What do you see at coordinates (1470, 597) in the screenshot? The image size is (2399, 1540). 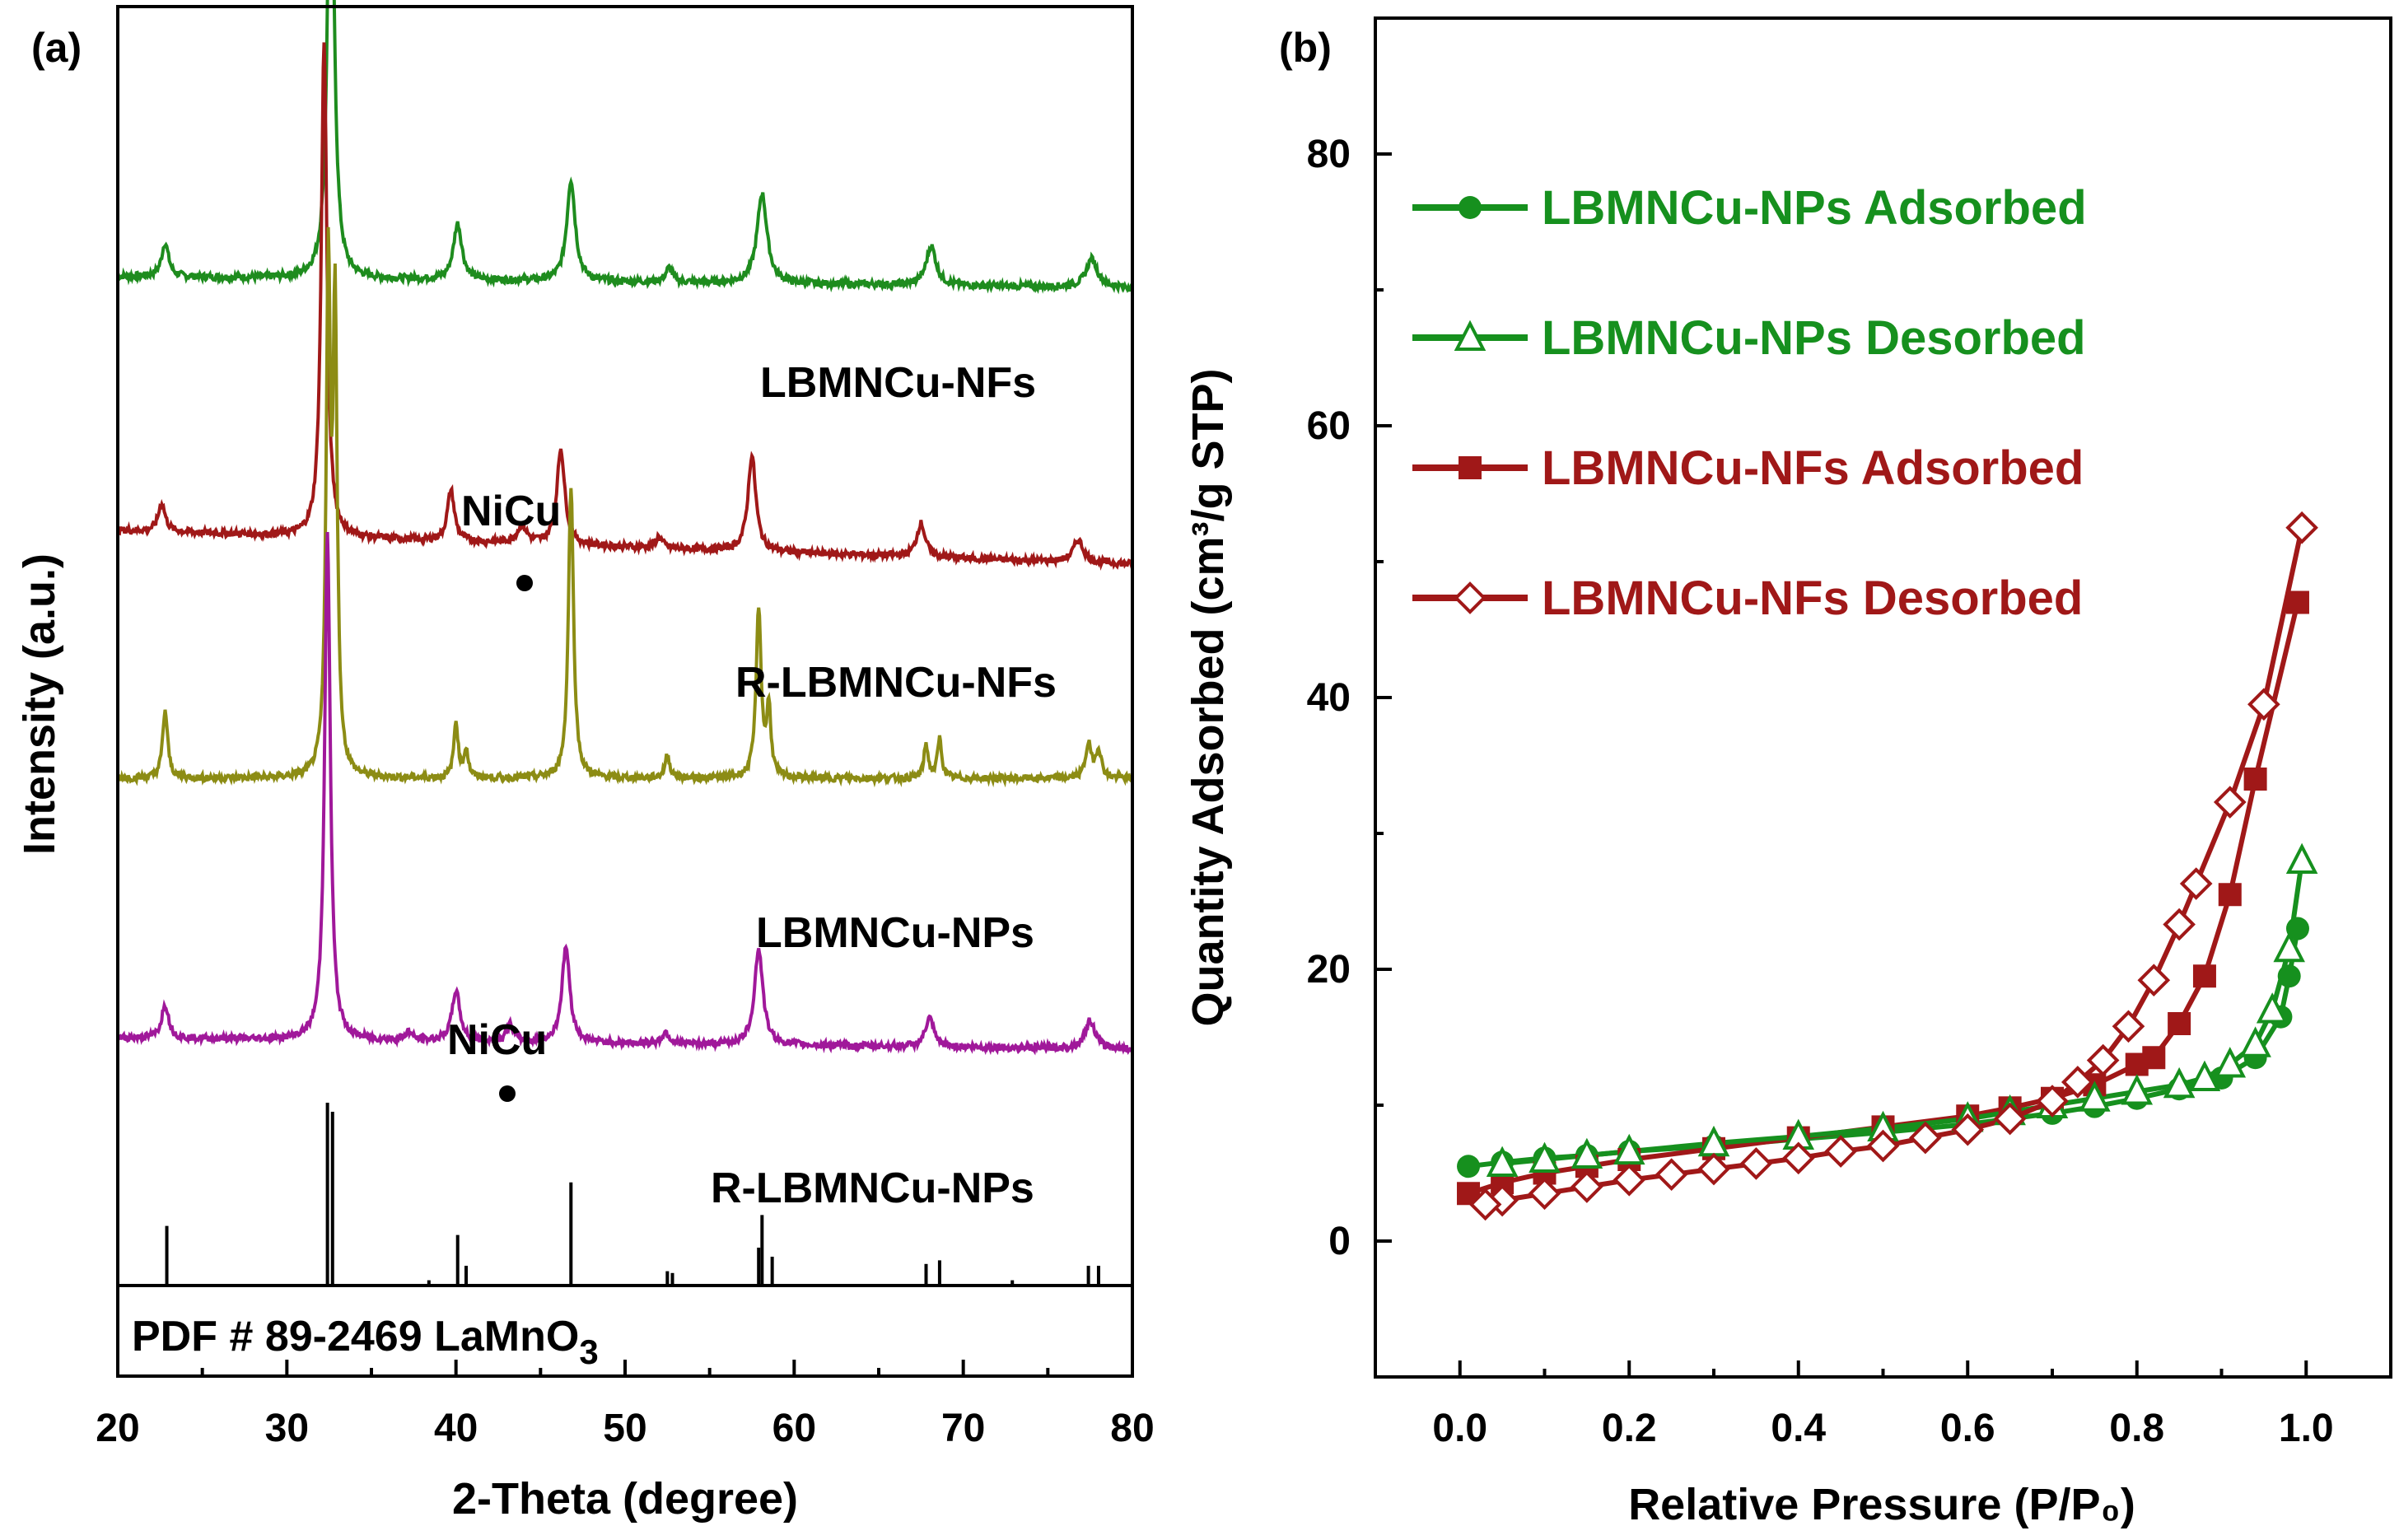 I see `legend-marker-lbmncu-nfs-desorbed` at bounding box center [1470, 597].